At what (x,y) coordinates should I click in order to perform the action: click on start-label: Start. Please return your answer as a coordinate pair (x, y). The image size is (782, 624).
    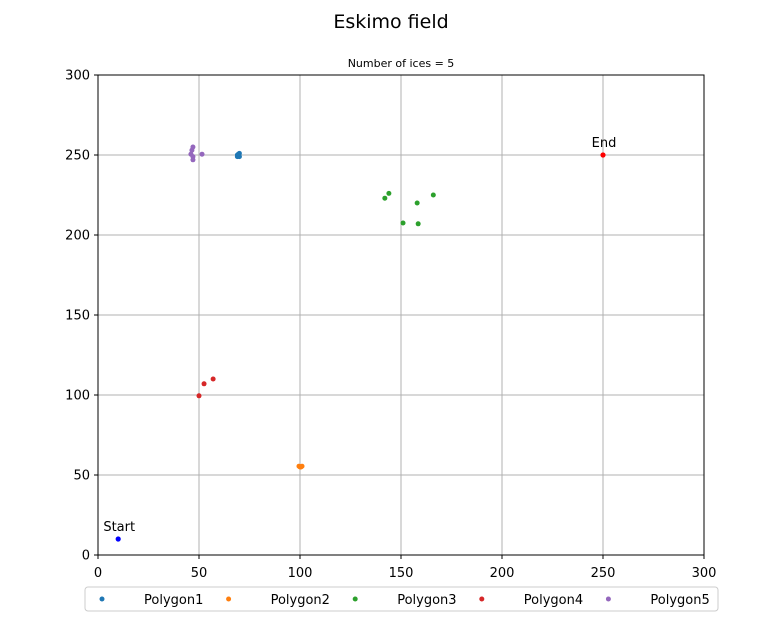
    Looking at the image, I should click on (119, 527).